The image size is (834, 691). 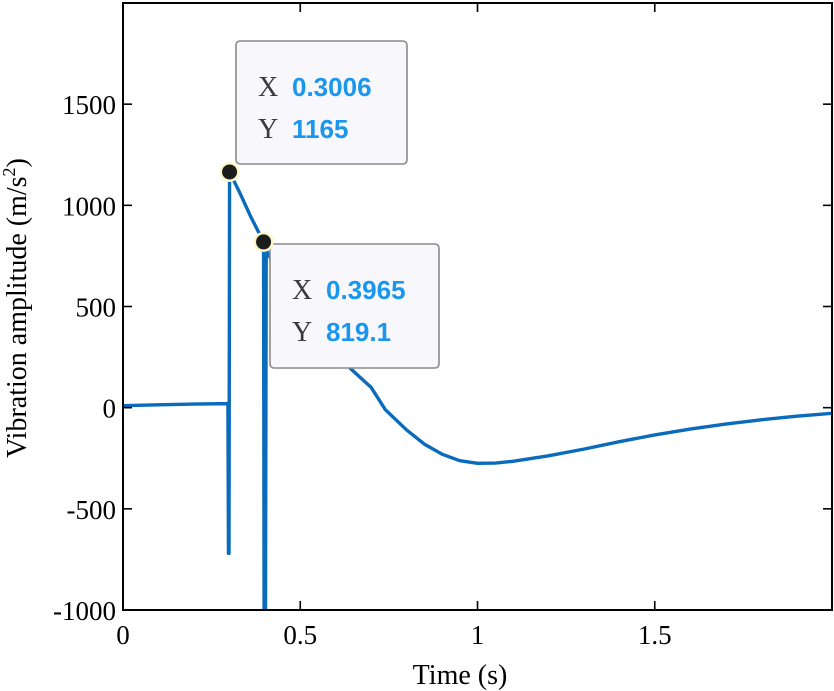 I want to click on datatip-value: 1165, so click(x=320, y=129).